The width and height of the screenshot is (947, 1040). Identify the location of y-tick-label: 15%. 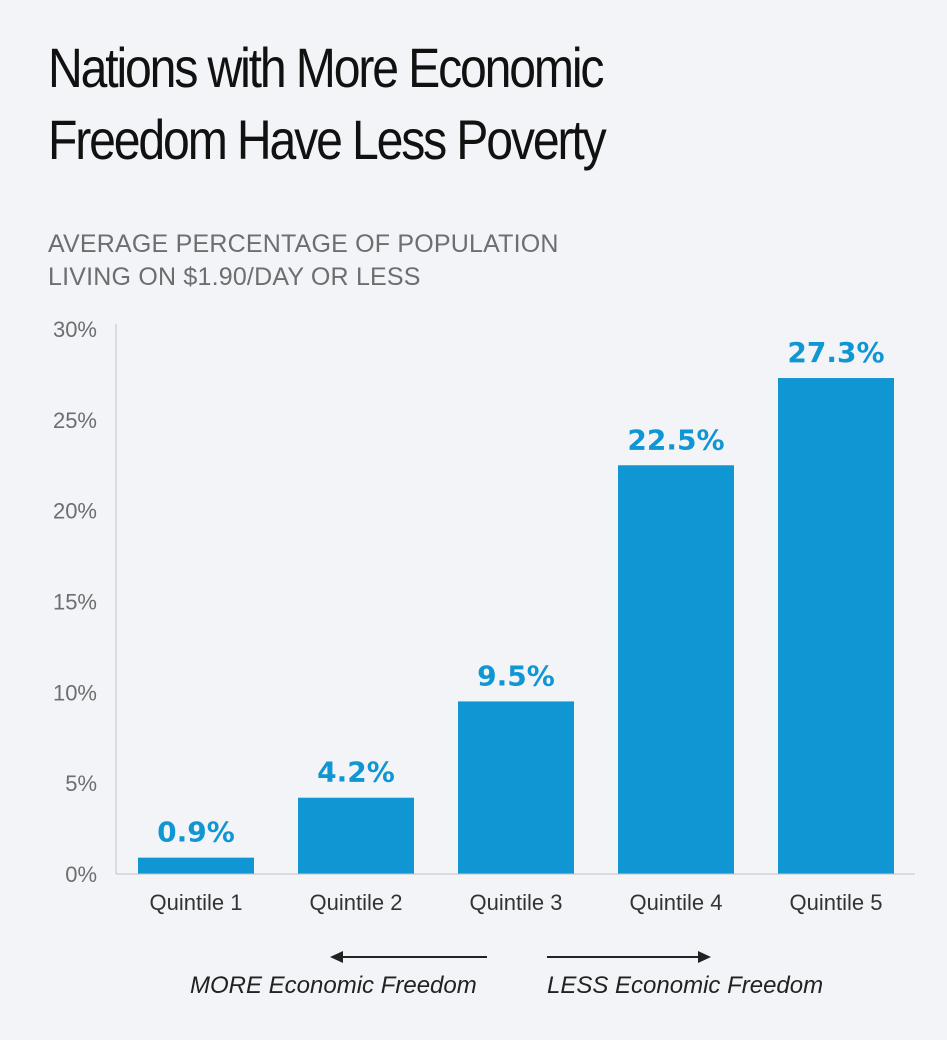
(75, 602).